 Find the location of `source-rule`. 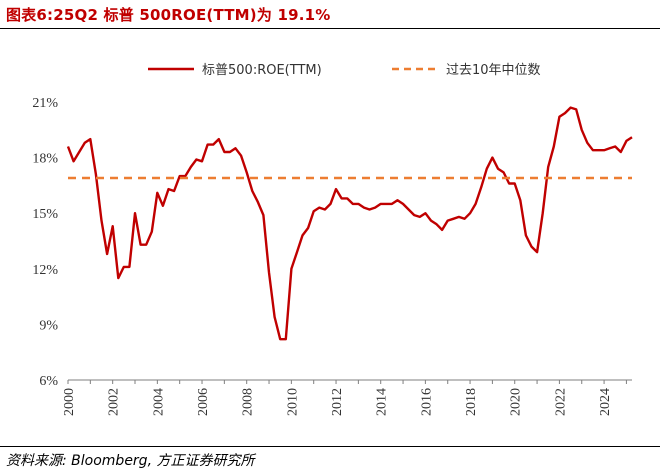

source-rule is located at coordinates (330, 446).